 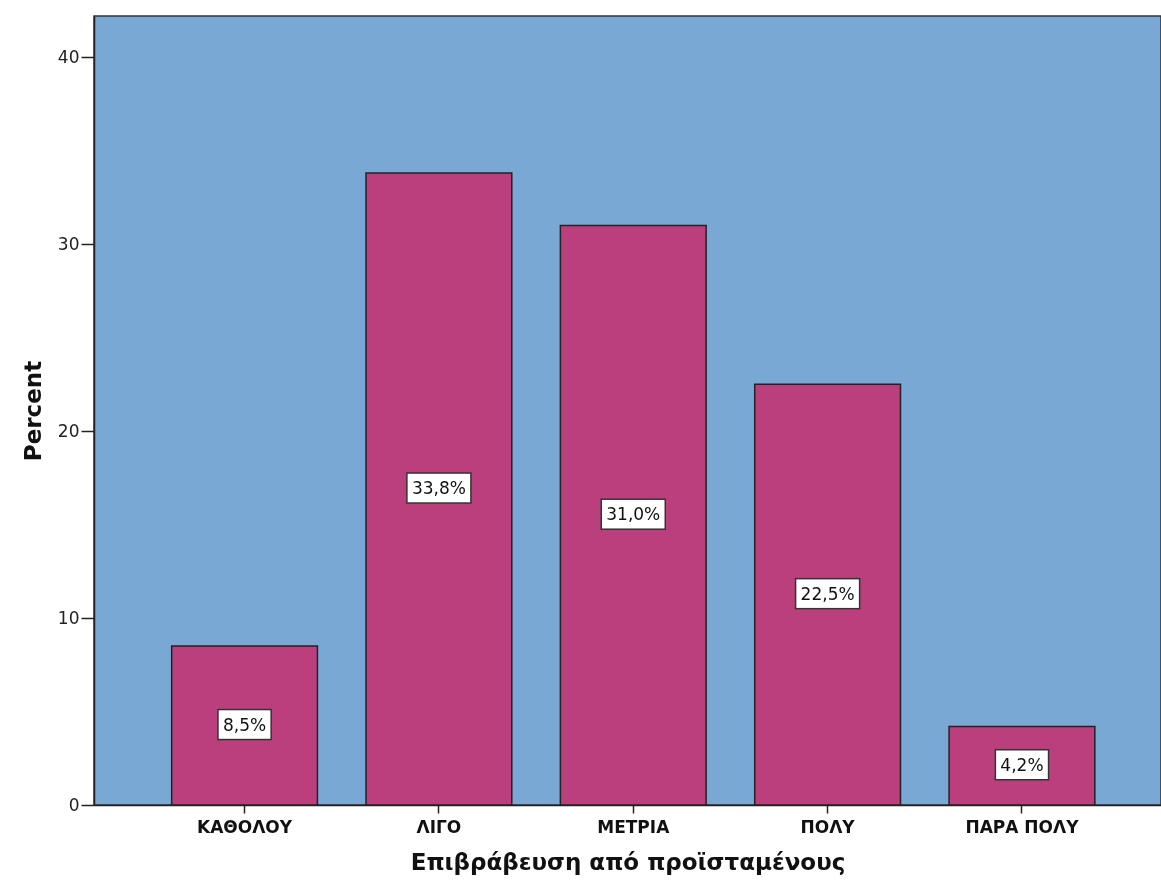 What do you see at coordinates (68, 617) in the screenshot?
I see `y-tick-label: 10` at bounding box center [68, 617].